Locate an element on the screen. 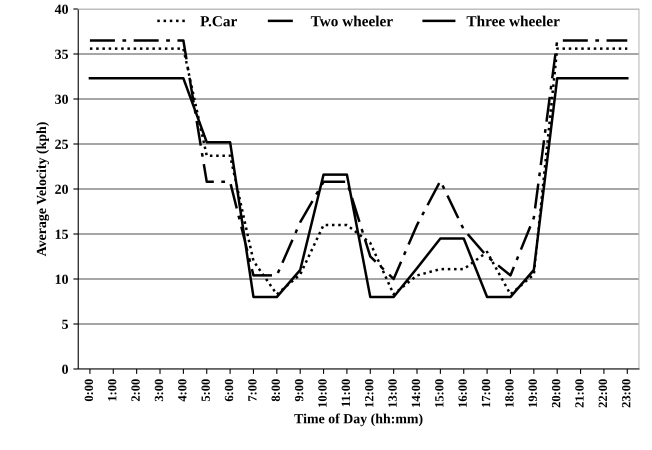 The width and height of the screenshot is (652, 450). x-tick-label: 9:00 is located at coordinates (299, 390).